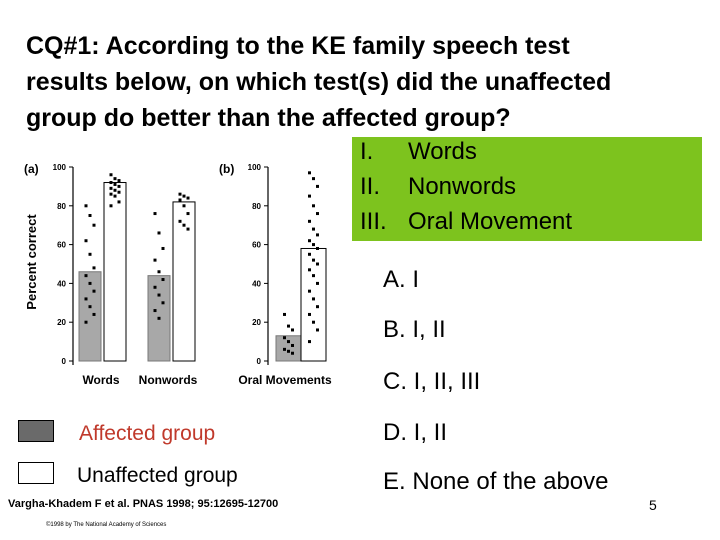 Image resolution: width=720 pixels, height=540 pixels. Describe the element at coordinates (61, 322) in the screenshot. I see `y-tick-label: 20` at that location.